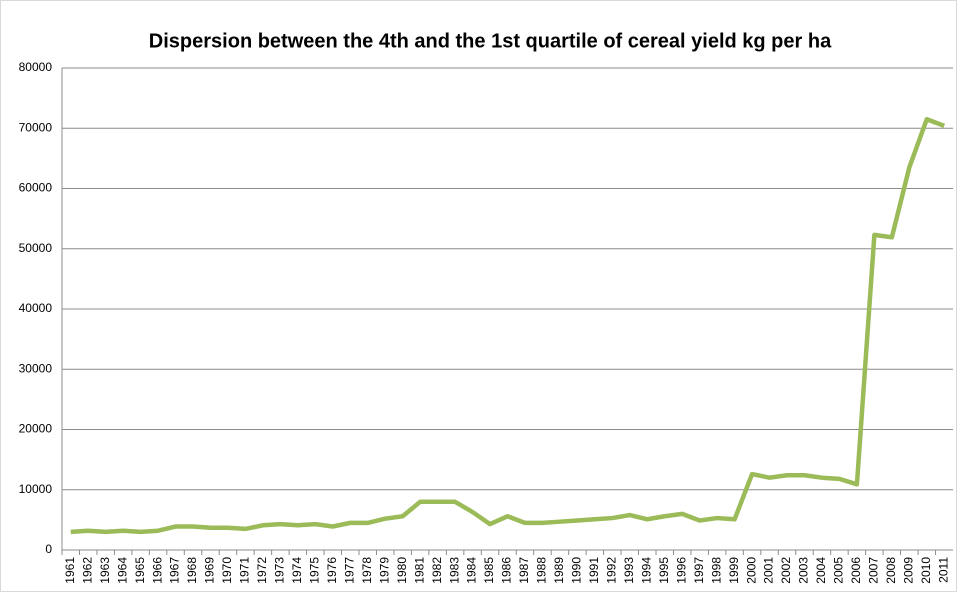 The image size is (957, 592). What do you see at coordinates (70, 570) in the screenshot?
I see `x-tick-label: 1961` at bounding box center [70, 570].